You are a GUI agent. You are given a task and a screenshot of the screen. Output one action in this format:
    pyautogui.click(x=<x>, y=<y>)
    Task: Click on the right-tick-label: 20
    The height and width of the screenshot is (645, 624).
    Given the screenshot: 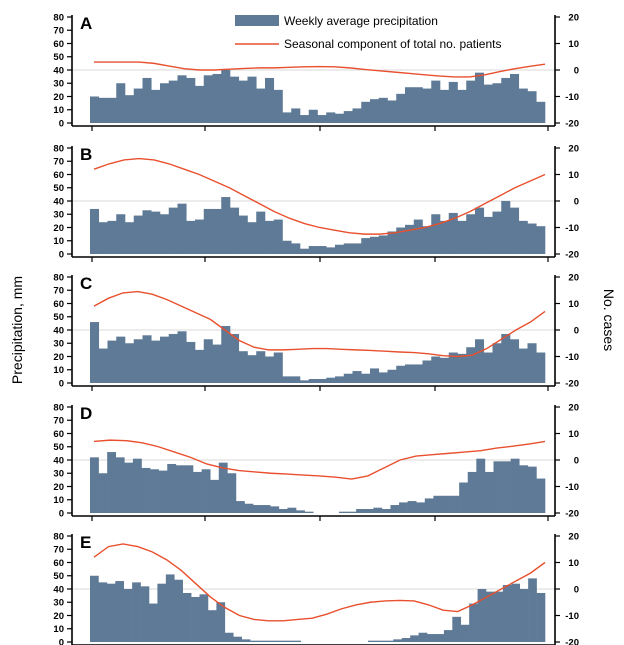 What is the action you would take?
    pyautogui.click(x=573, y=536)
    